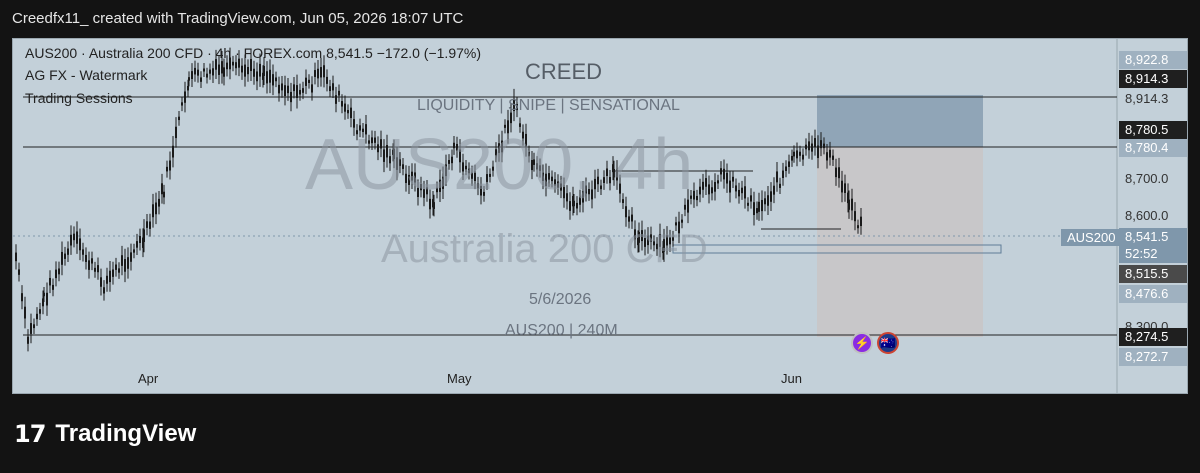  Describe the element at coordinates (148, 378) in the screenshot. I see `date-label-apr: Apr` at that location.